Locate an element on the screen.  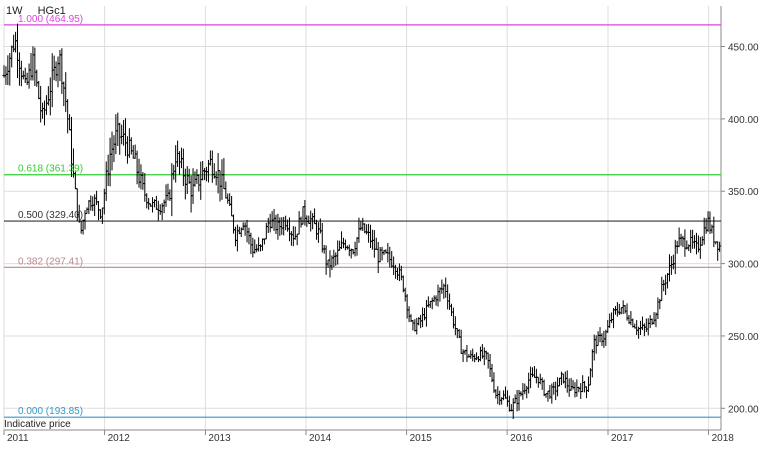
y-tick-label: 450.00 is located at coordinates (743, 48).